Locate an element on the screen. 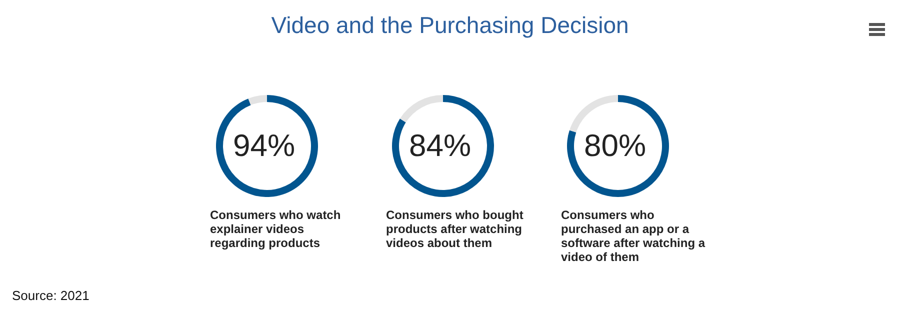 Image resolution: width=900 pixels, height=322 pixels. data-label: 94% is located at coordinates (264, 146).